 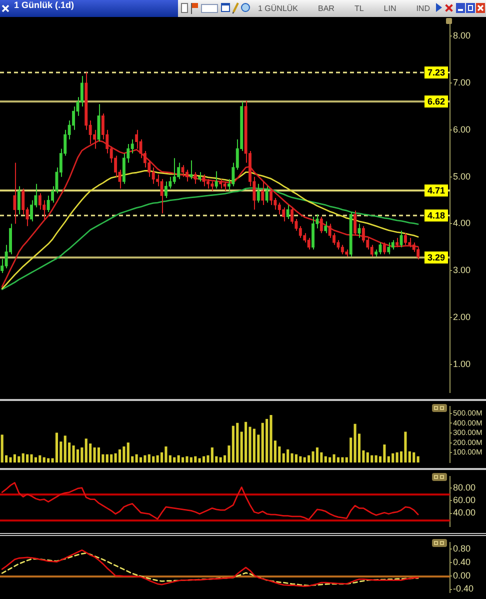 What do you see at coordinates (462, 35) in the screenshot?
I see `y-tick-label: 8.00` at bounding box center [462, 35].